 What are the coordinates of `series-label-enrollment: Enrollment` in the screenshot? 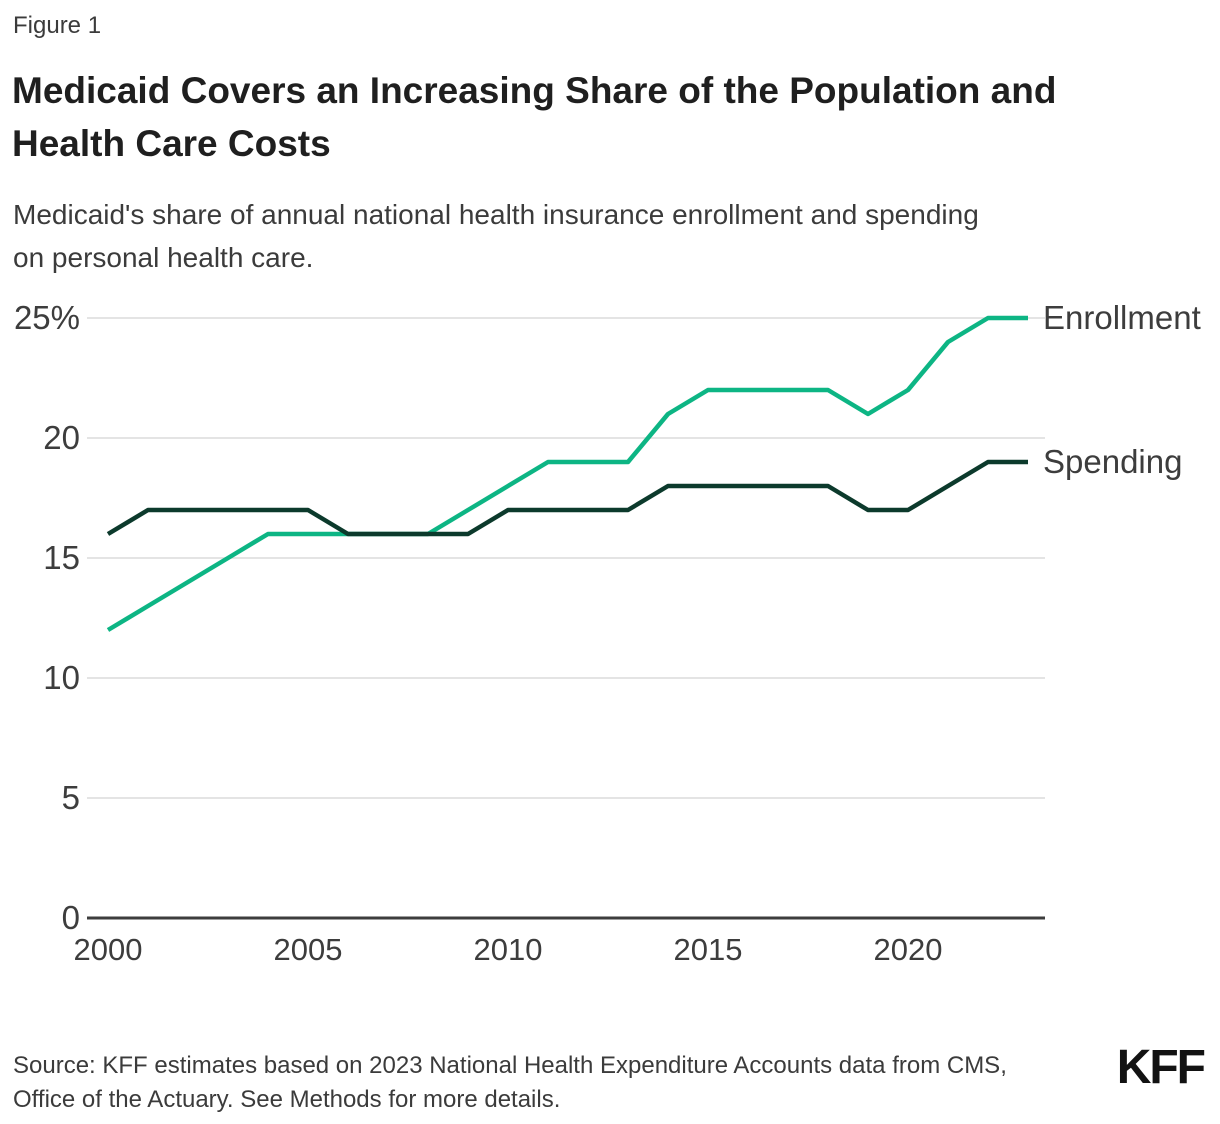 It's located at (1122, 317).